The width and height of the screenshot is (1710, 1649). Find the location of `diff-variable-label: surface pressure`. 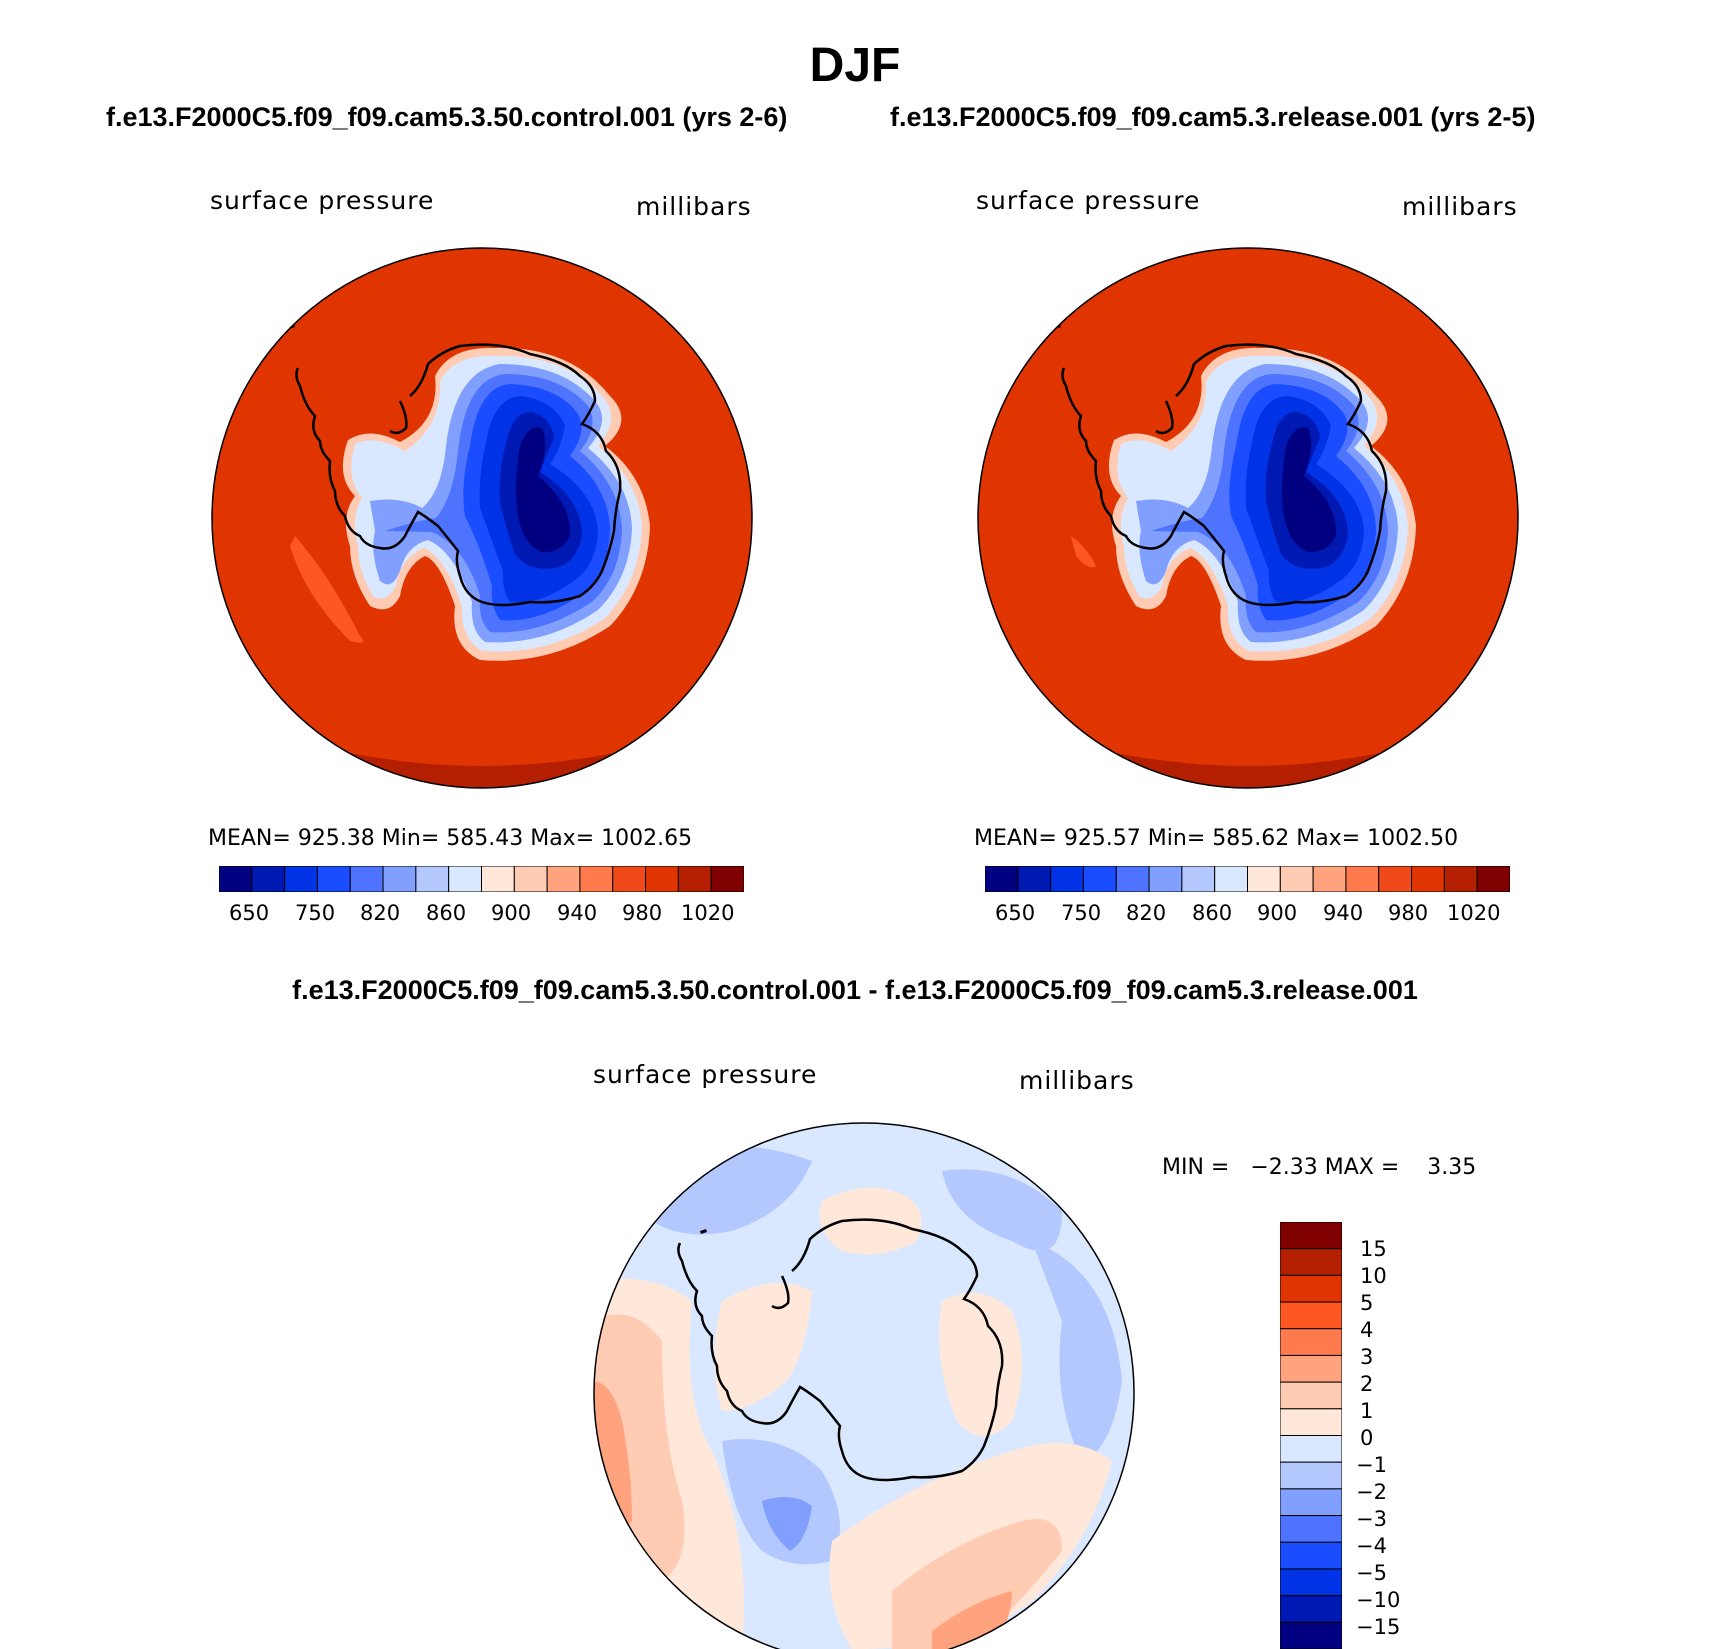

diff-variable-label: surface pressure is located at coordinates (705, 1074).